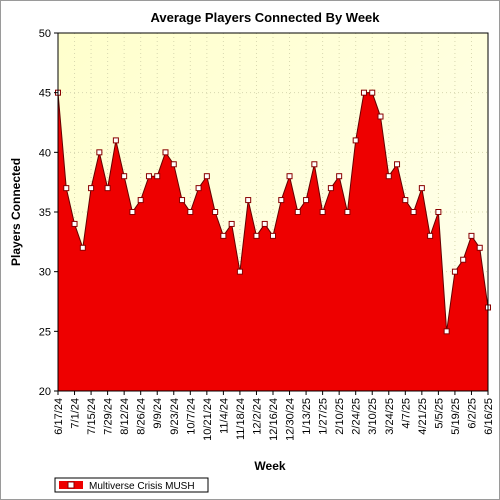 This screenshot has width=500, height=500. What do you see at coordinates (291, 419) in the screenshot?
I see `x-tick-label: 12/30/24` at bounding box center [291, 419].